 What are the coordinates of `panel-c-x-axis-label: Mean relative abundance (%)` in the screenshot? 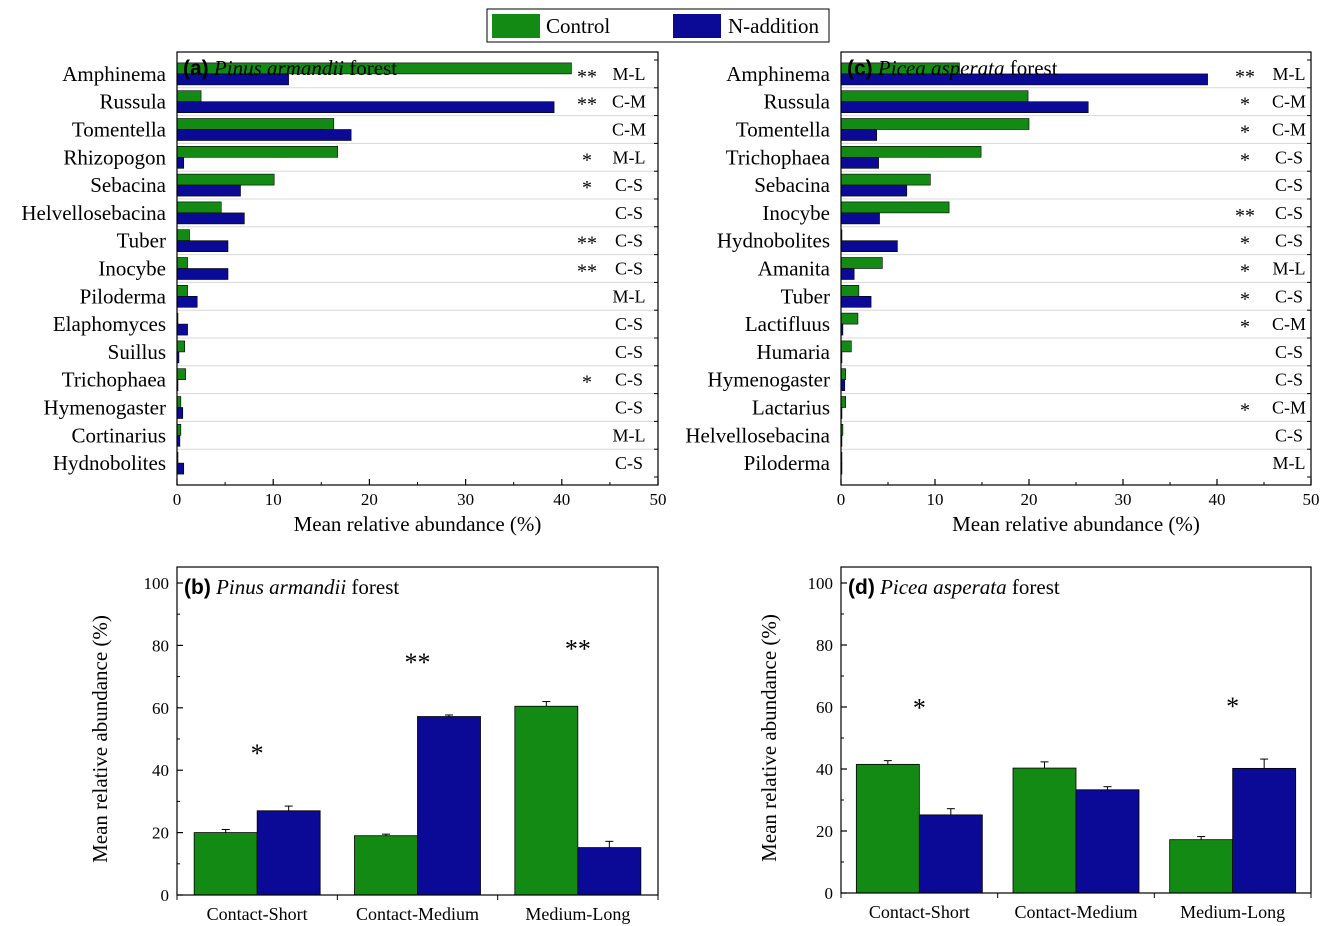 It's located at (1076, 524).